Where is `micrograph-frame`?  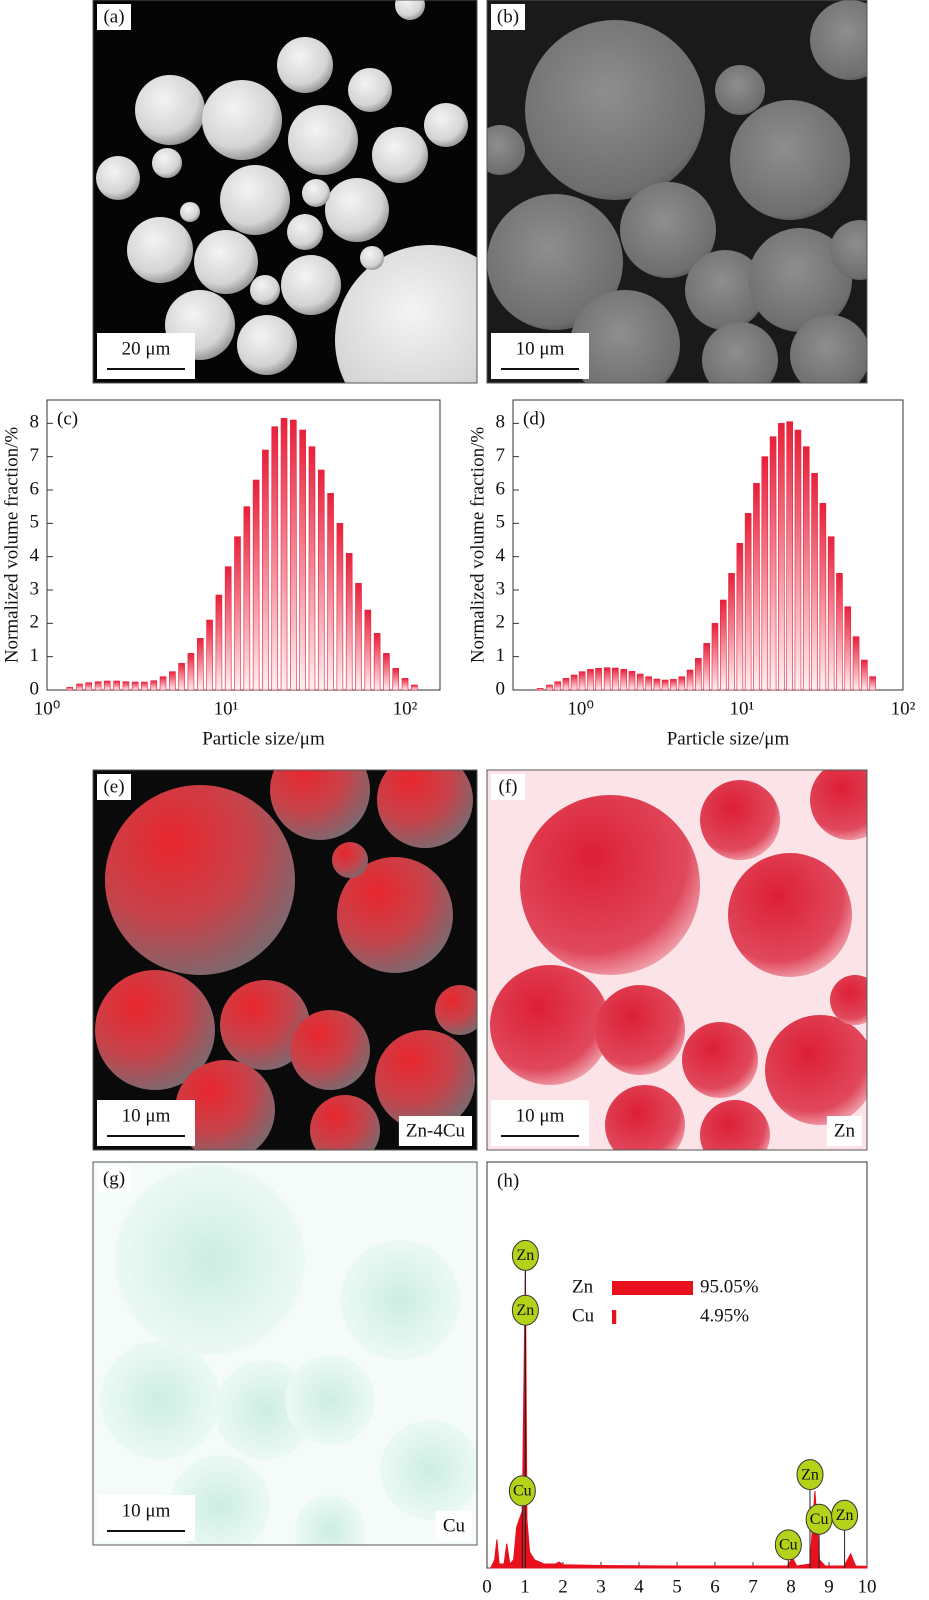
micrograph-frame is located at coordinates (677, 192).